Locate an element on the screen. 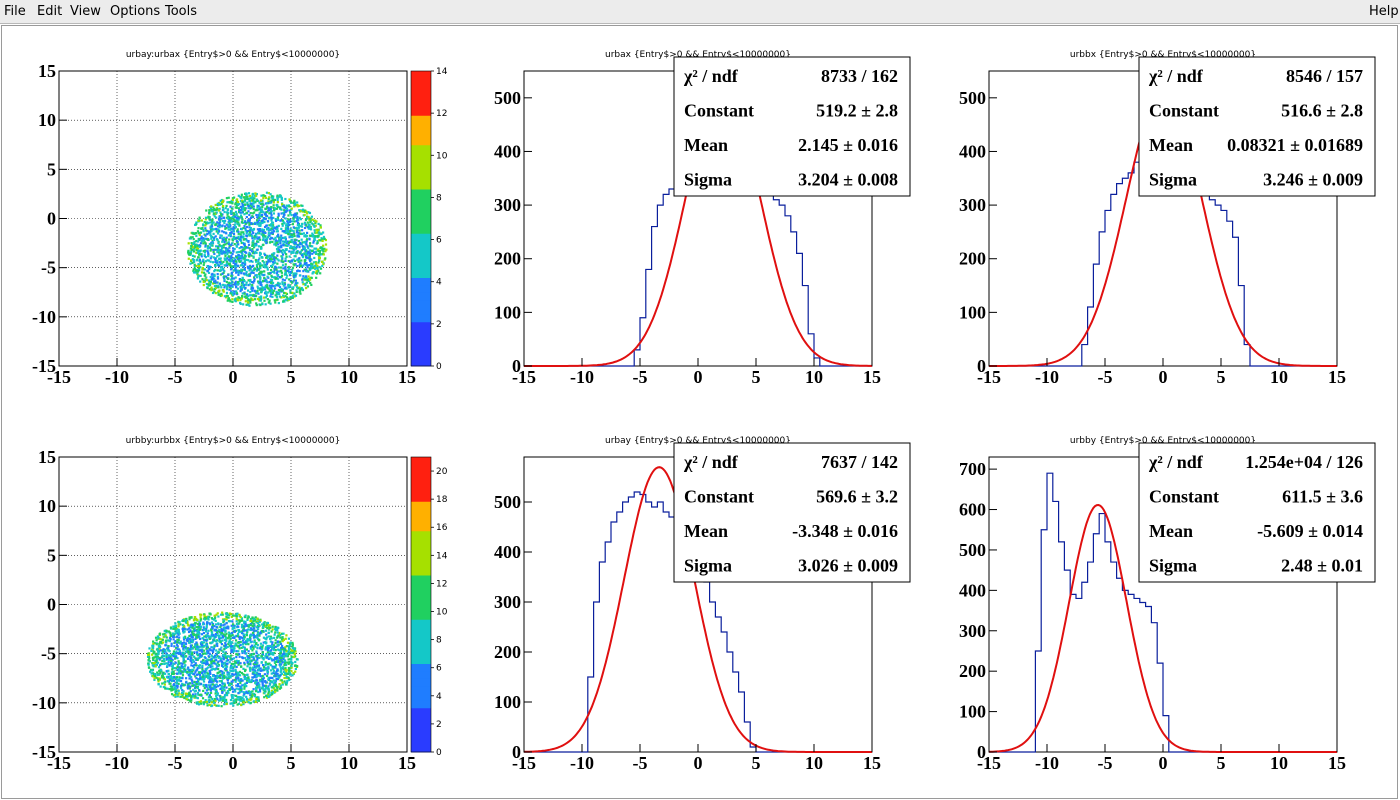 Image resolution: width=1400 pixels, height=800 pixels. x-tick-label: 0 is located at coordinates (698, 377).